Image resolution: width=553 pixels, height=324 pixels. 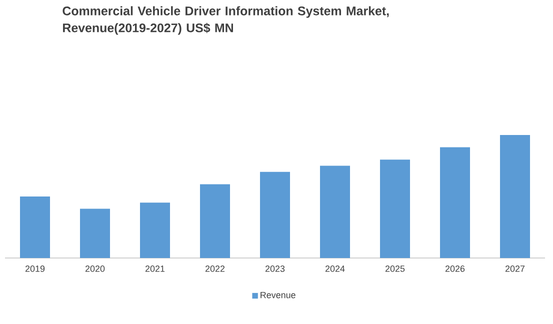 I want to click on x-tick-label: 2021, so click(x=155, y=269).